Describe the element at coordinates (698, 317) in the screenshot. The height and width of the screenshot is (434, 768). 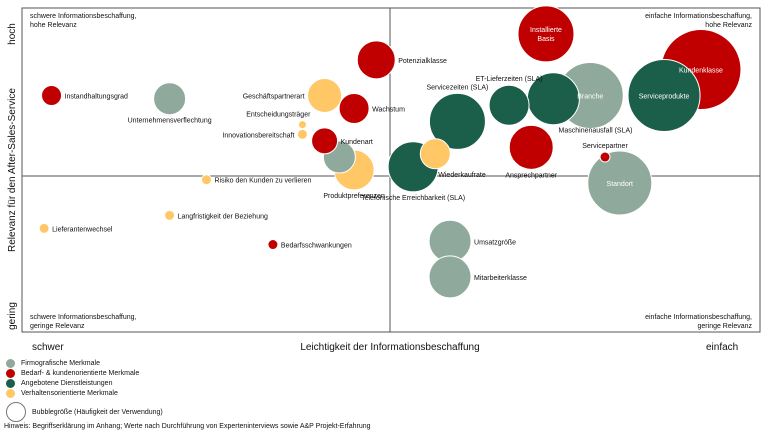
I see `corner-bottom-right: einfache Informationsbeschaffung,` at that location.